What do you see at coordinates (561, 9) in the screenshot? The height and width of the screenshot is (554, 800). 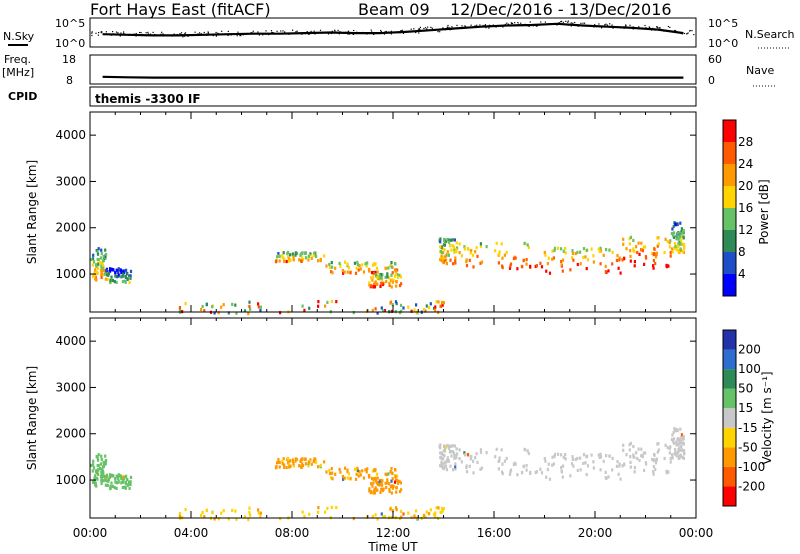 I see `date-range: 12/Dec/2016 - 13/Dec/2016` at bounding box center [561, 9].